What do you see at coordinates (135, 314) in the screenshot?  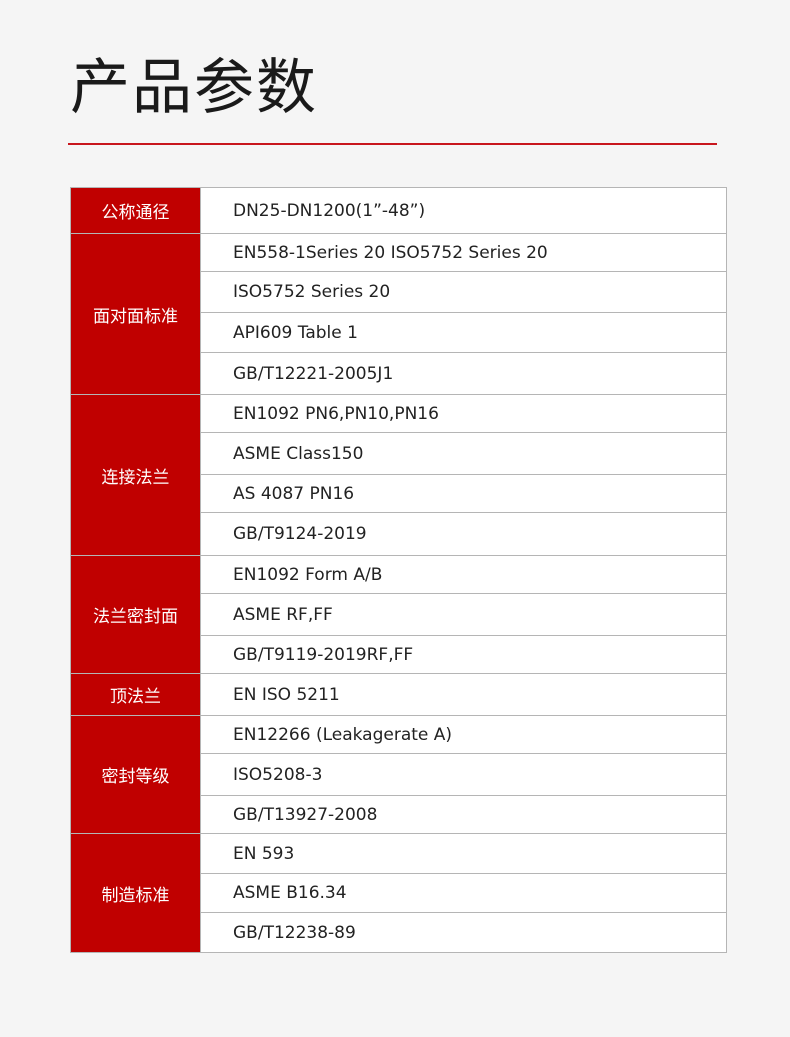 I see `spec-label: 面对面标准` at bounding box center [135, 314].